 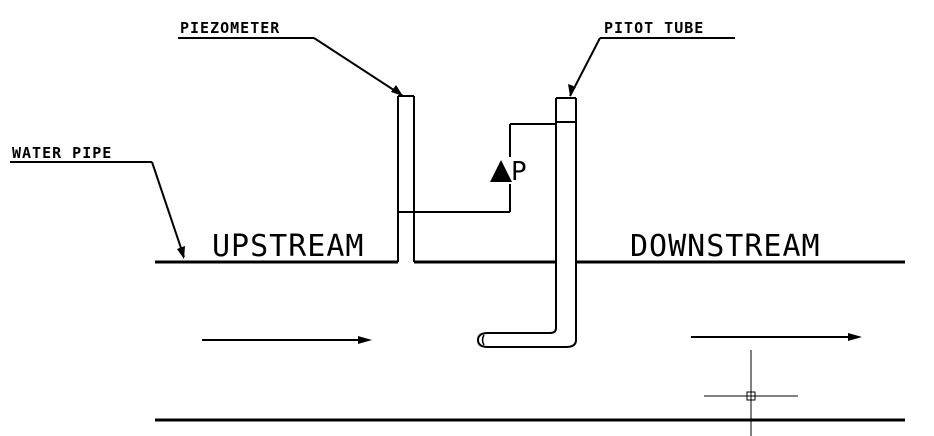 What do you see at coordinates (287, 340) in the screenshot?
I see `flow-arrow-upstream` at bounding box center [287, 340].